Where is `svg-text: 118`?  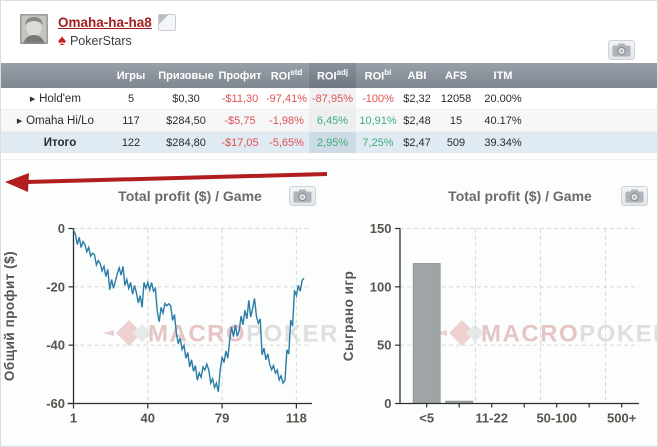 svg-text: 118 is located at coordinates (296, 418).